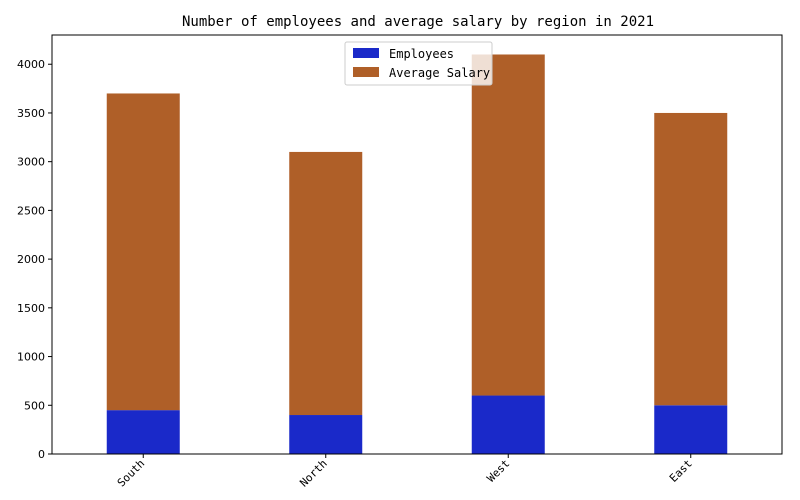  What do you see at coordinates (31, 357) in the screenshot?
I see `y-tick-label: 1000` at bounding box center [31, 357].